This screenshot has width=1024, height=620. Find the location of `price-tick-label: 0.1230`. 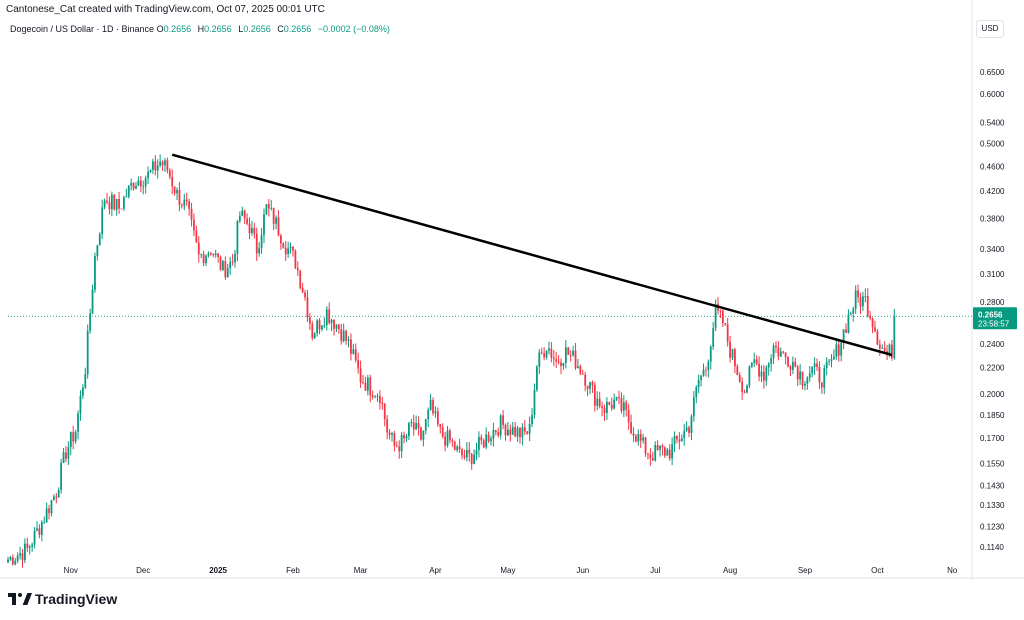

price-tick-label: 0.1230 is located at coordinates (992, 526).